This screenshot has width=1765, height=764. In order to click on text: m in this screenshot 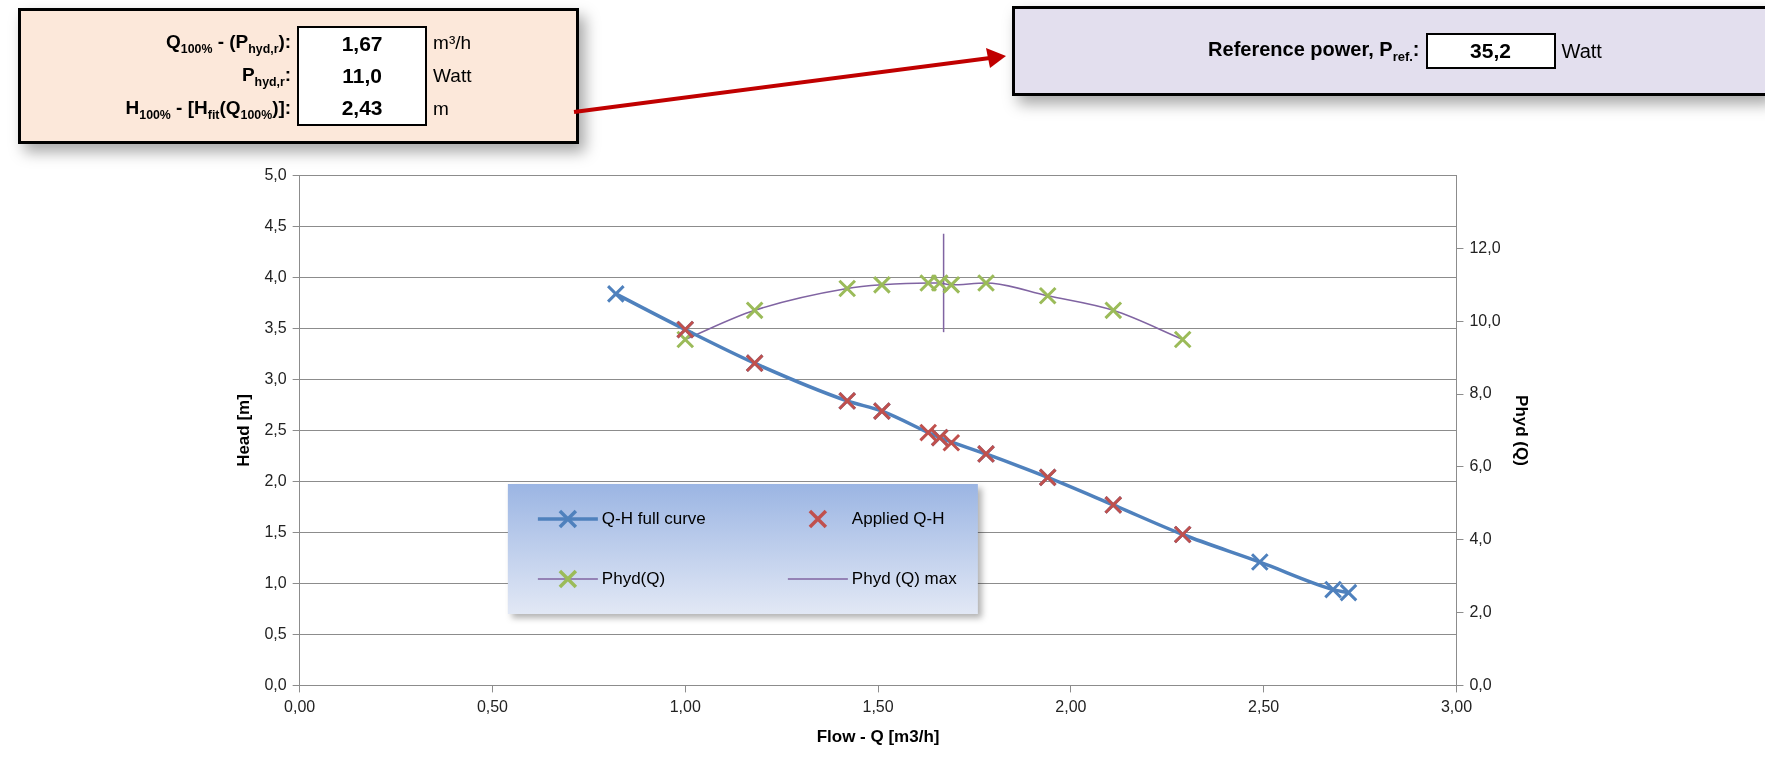, I will do `click(441, 109)`.